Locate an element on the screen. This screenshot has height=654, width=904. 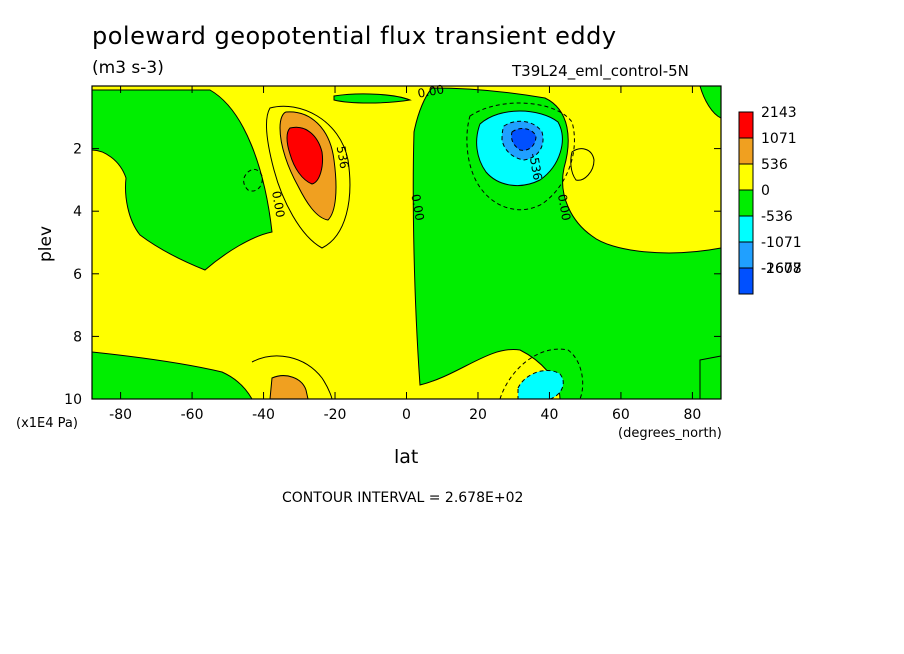
legend-label: 1071 is located at coordinates (779, 139).